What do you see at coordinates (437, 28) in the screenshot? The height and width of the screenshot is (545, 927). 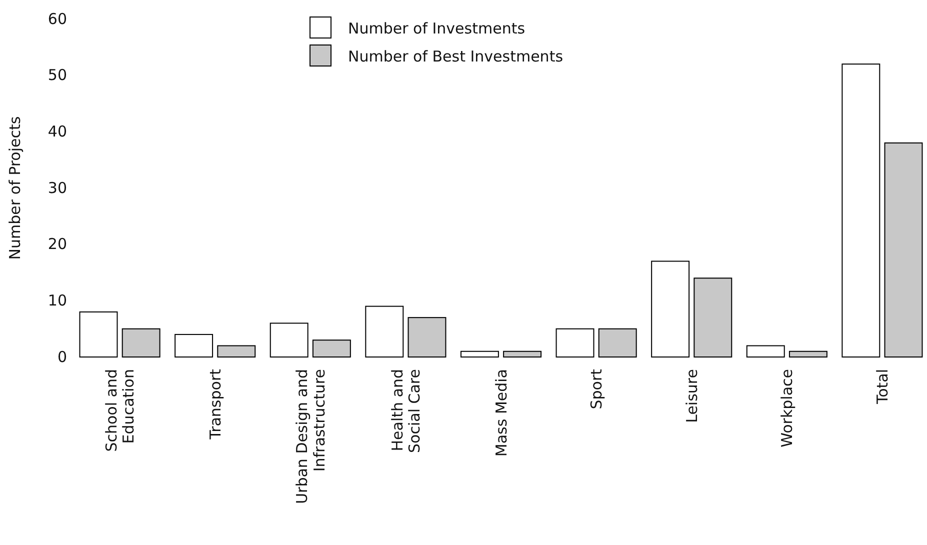 I see `legend-label: Number of Investments` at bounding box center [437, 28].